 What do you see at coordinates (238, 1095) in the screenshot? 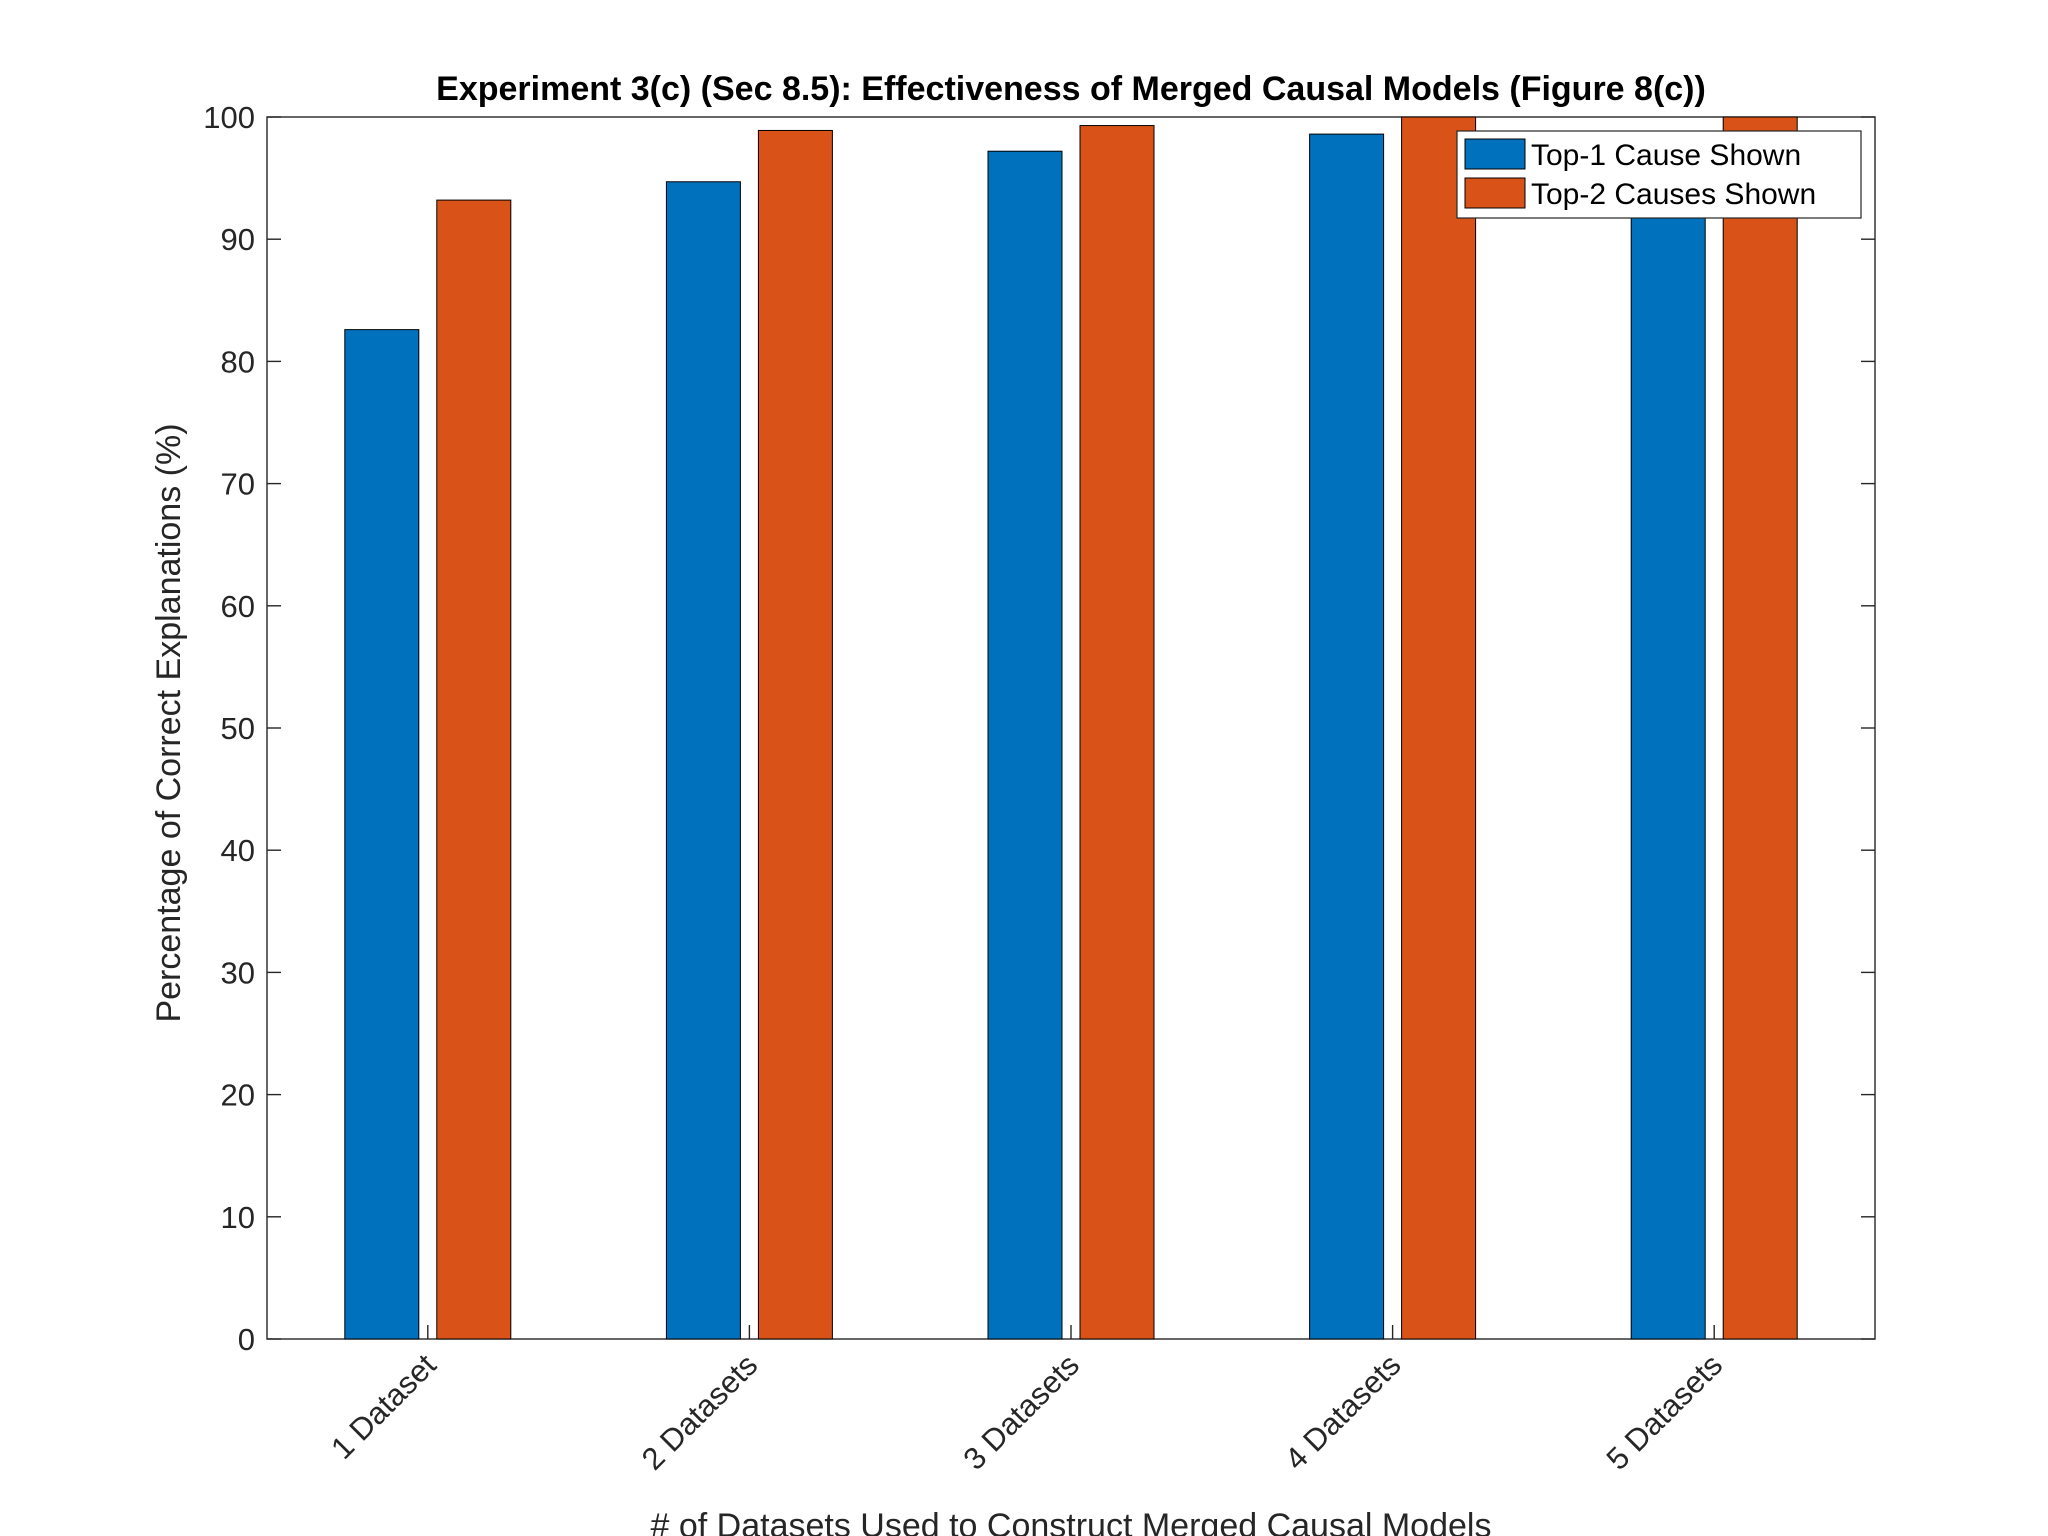
I see `y-tick-label: 20` at bounding box center [238, 1095].